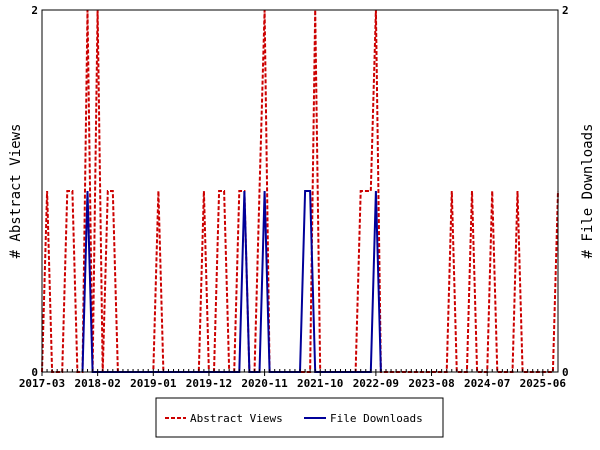 This screenshot has width=600, height=450. I want to click on x-tick-label: 2021-10, so click(320, 383).